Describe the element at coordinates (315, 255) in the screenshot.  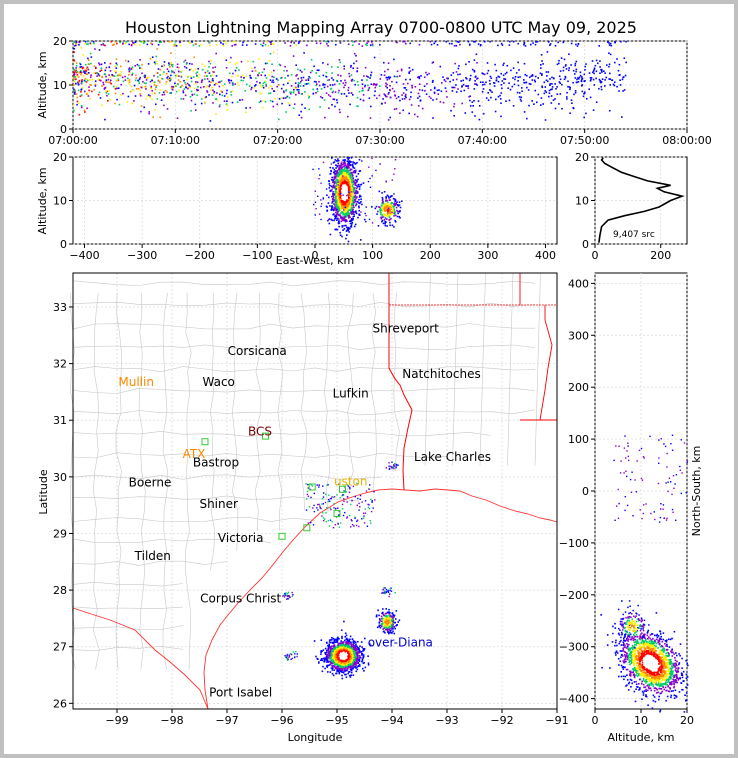
I see `x-tick-label: 0` at that location.